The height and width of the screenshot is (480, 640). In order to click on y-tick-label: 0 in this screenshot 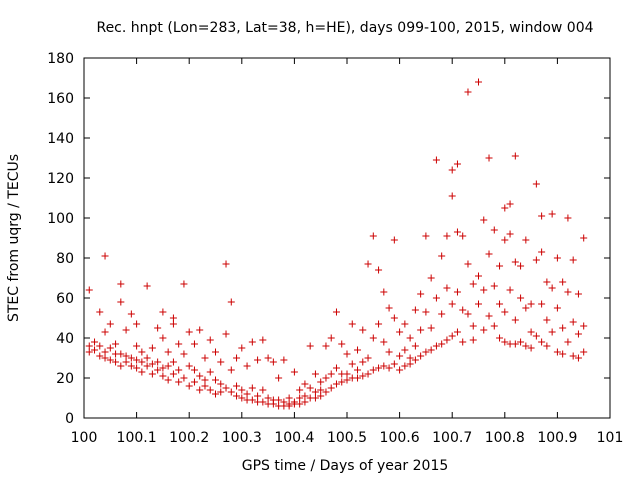, I will do `click(69, 419)`.